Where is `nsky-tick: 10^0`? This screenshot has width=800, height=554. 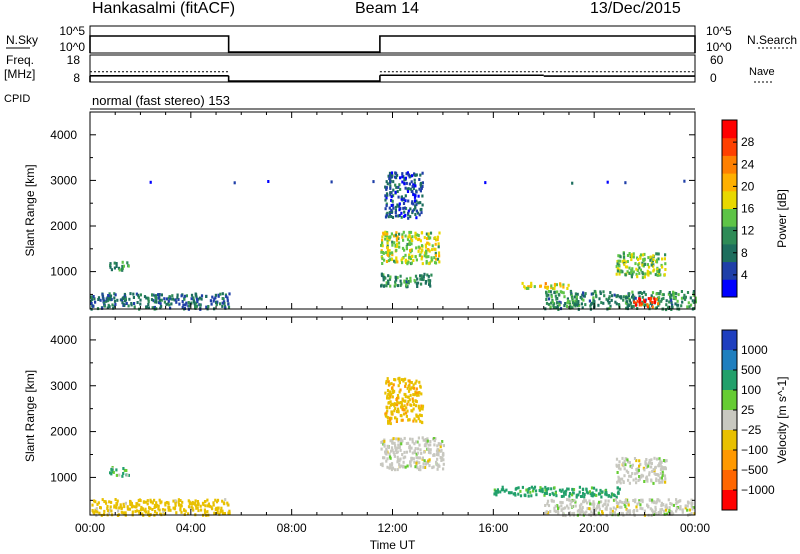
nsky-tick: 10^0 is located at coordinates (72, 47).